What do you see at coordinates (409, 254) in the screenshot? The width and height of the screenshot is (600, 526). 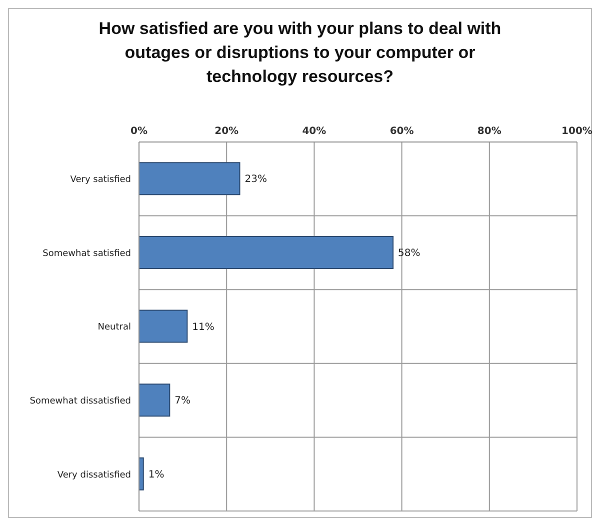 I see `data-label: 58%` at bounding box center [409, 254].